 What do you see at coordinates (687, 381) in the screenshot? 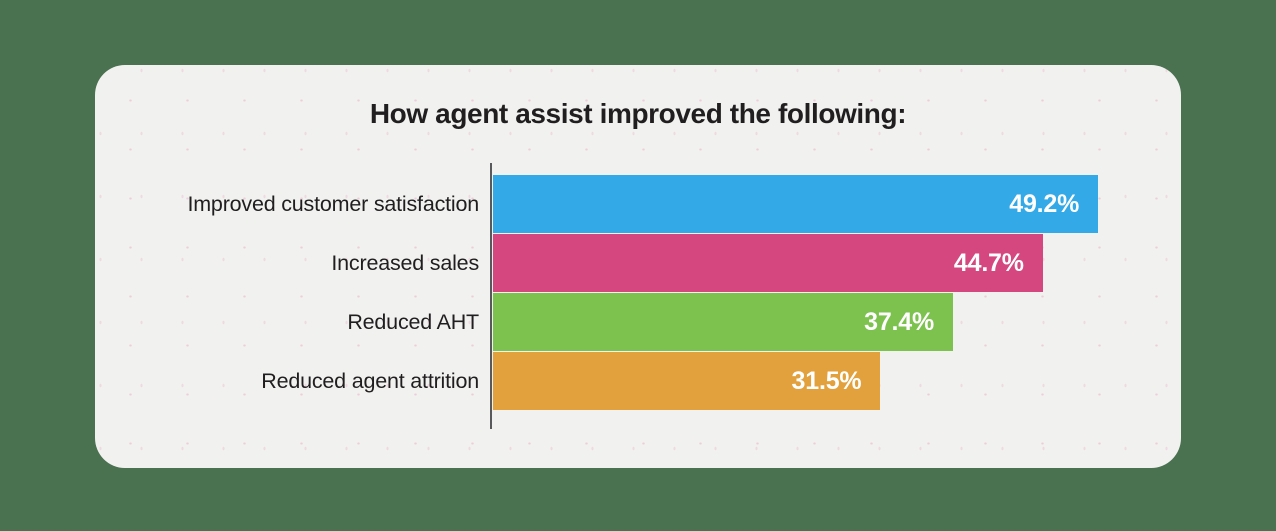
I see `bar-reduced-agent-attrition: 31.5%` at bounding box center [687, 381].